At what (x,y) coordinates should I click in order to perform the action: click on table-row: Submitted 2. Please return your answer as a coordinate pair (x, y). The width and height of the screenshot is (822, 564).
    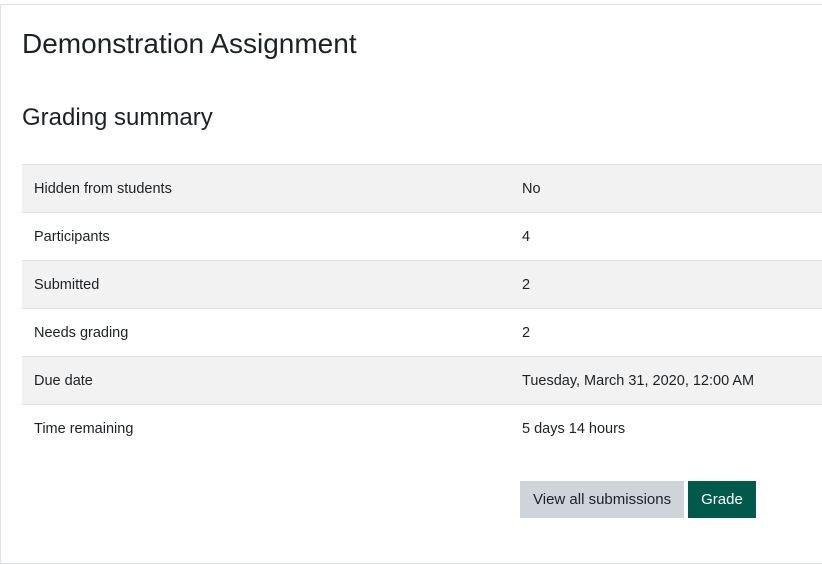
    Looking at the image, I should click on (422, 284).